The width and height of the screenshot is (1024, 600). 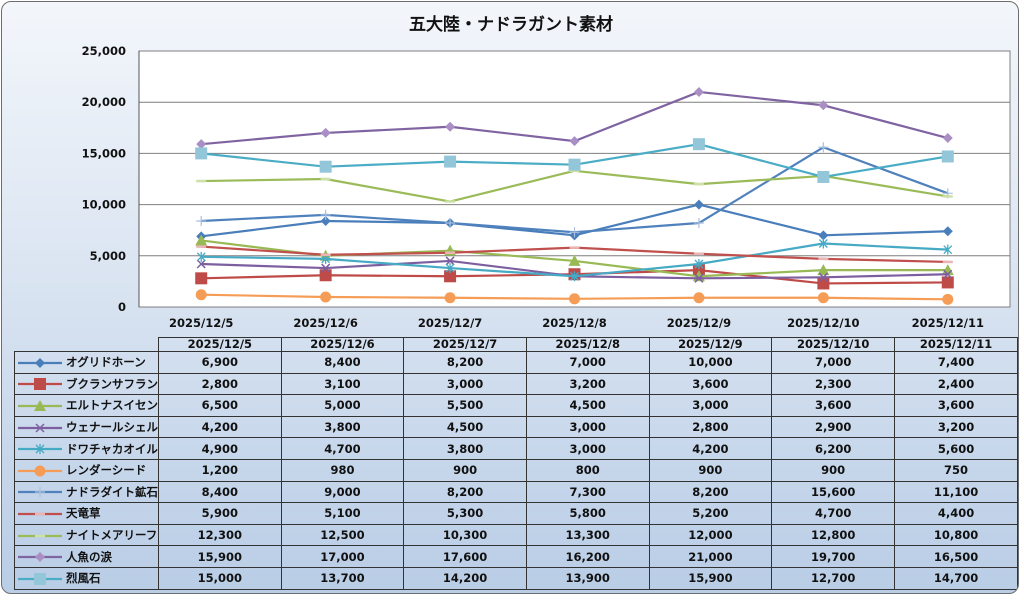 What do you see at coordinates (104, 205) in the screenshot?
I see `y-tick-label: 10,000` at bounding box center [104, 205].